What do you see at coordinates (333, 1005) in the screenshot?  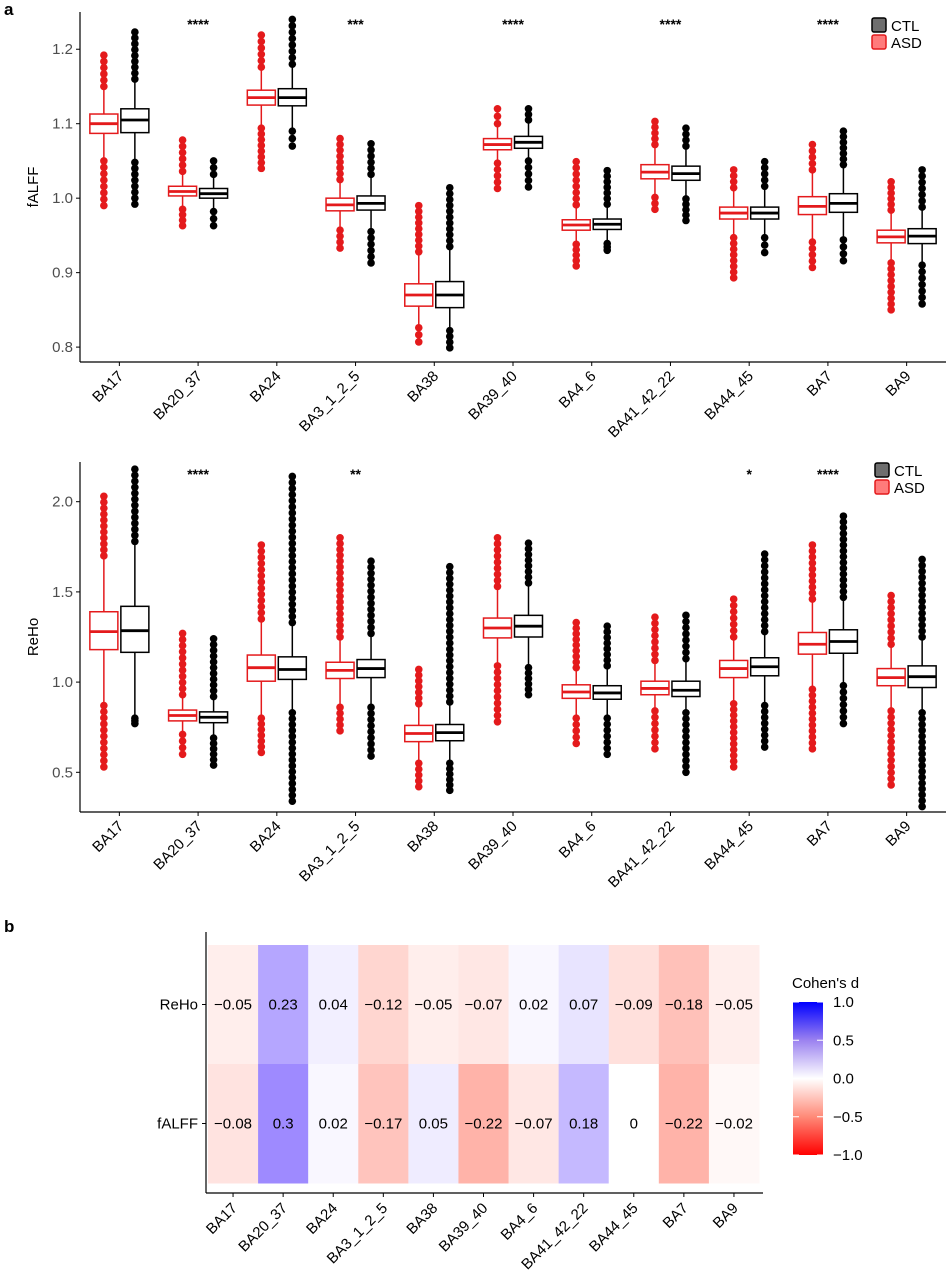 I see `cell-value-label: 0.04` at bounding box center [333, 1005].